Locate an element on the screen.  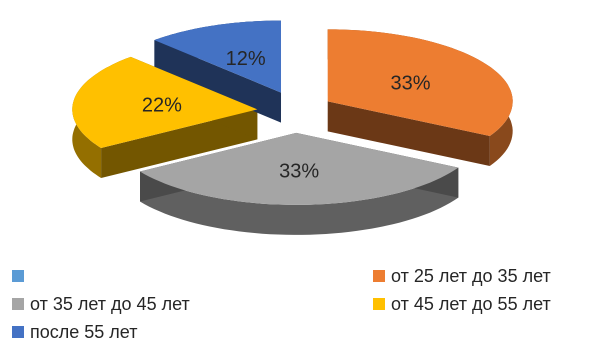
data-label: 22% is located at coordinates (162, 106).